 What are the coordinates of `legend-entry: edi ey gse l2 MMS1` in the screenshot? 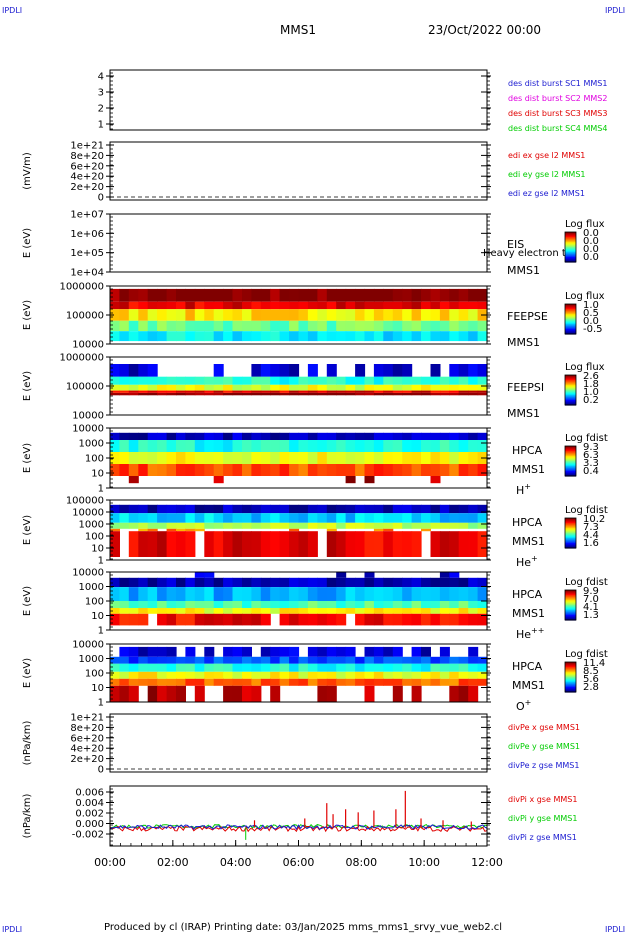 It's located at (547, 174).